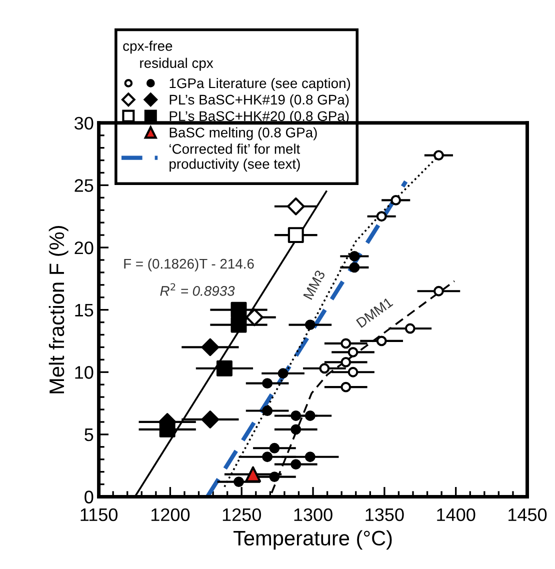 The image size is (555, 569). Describe the element at coordinates (89, 435) in the screenshot. I see `y-tick-label: 5` at that location.